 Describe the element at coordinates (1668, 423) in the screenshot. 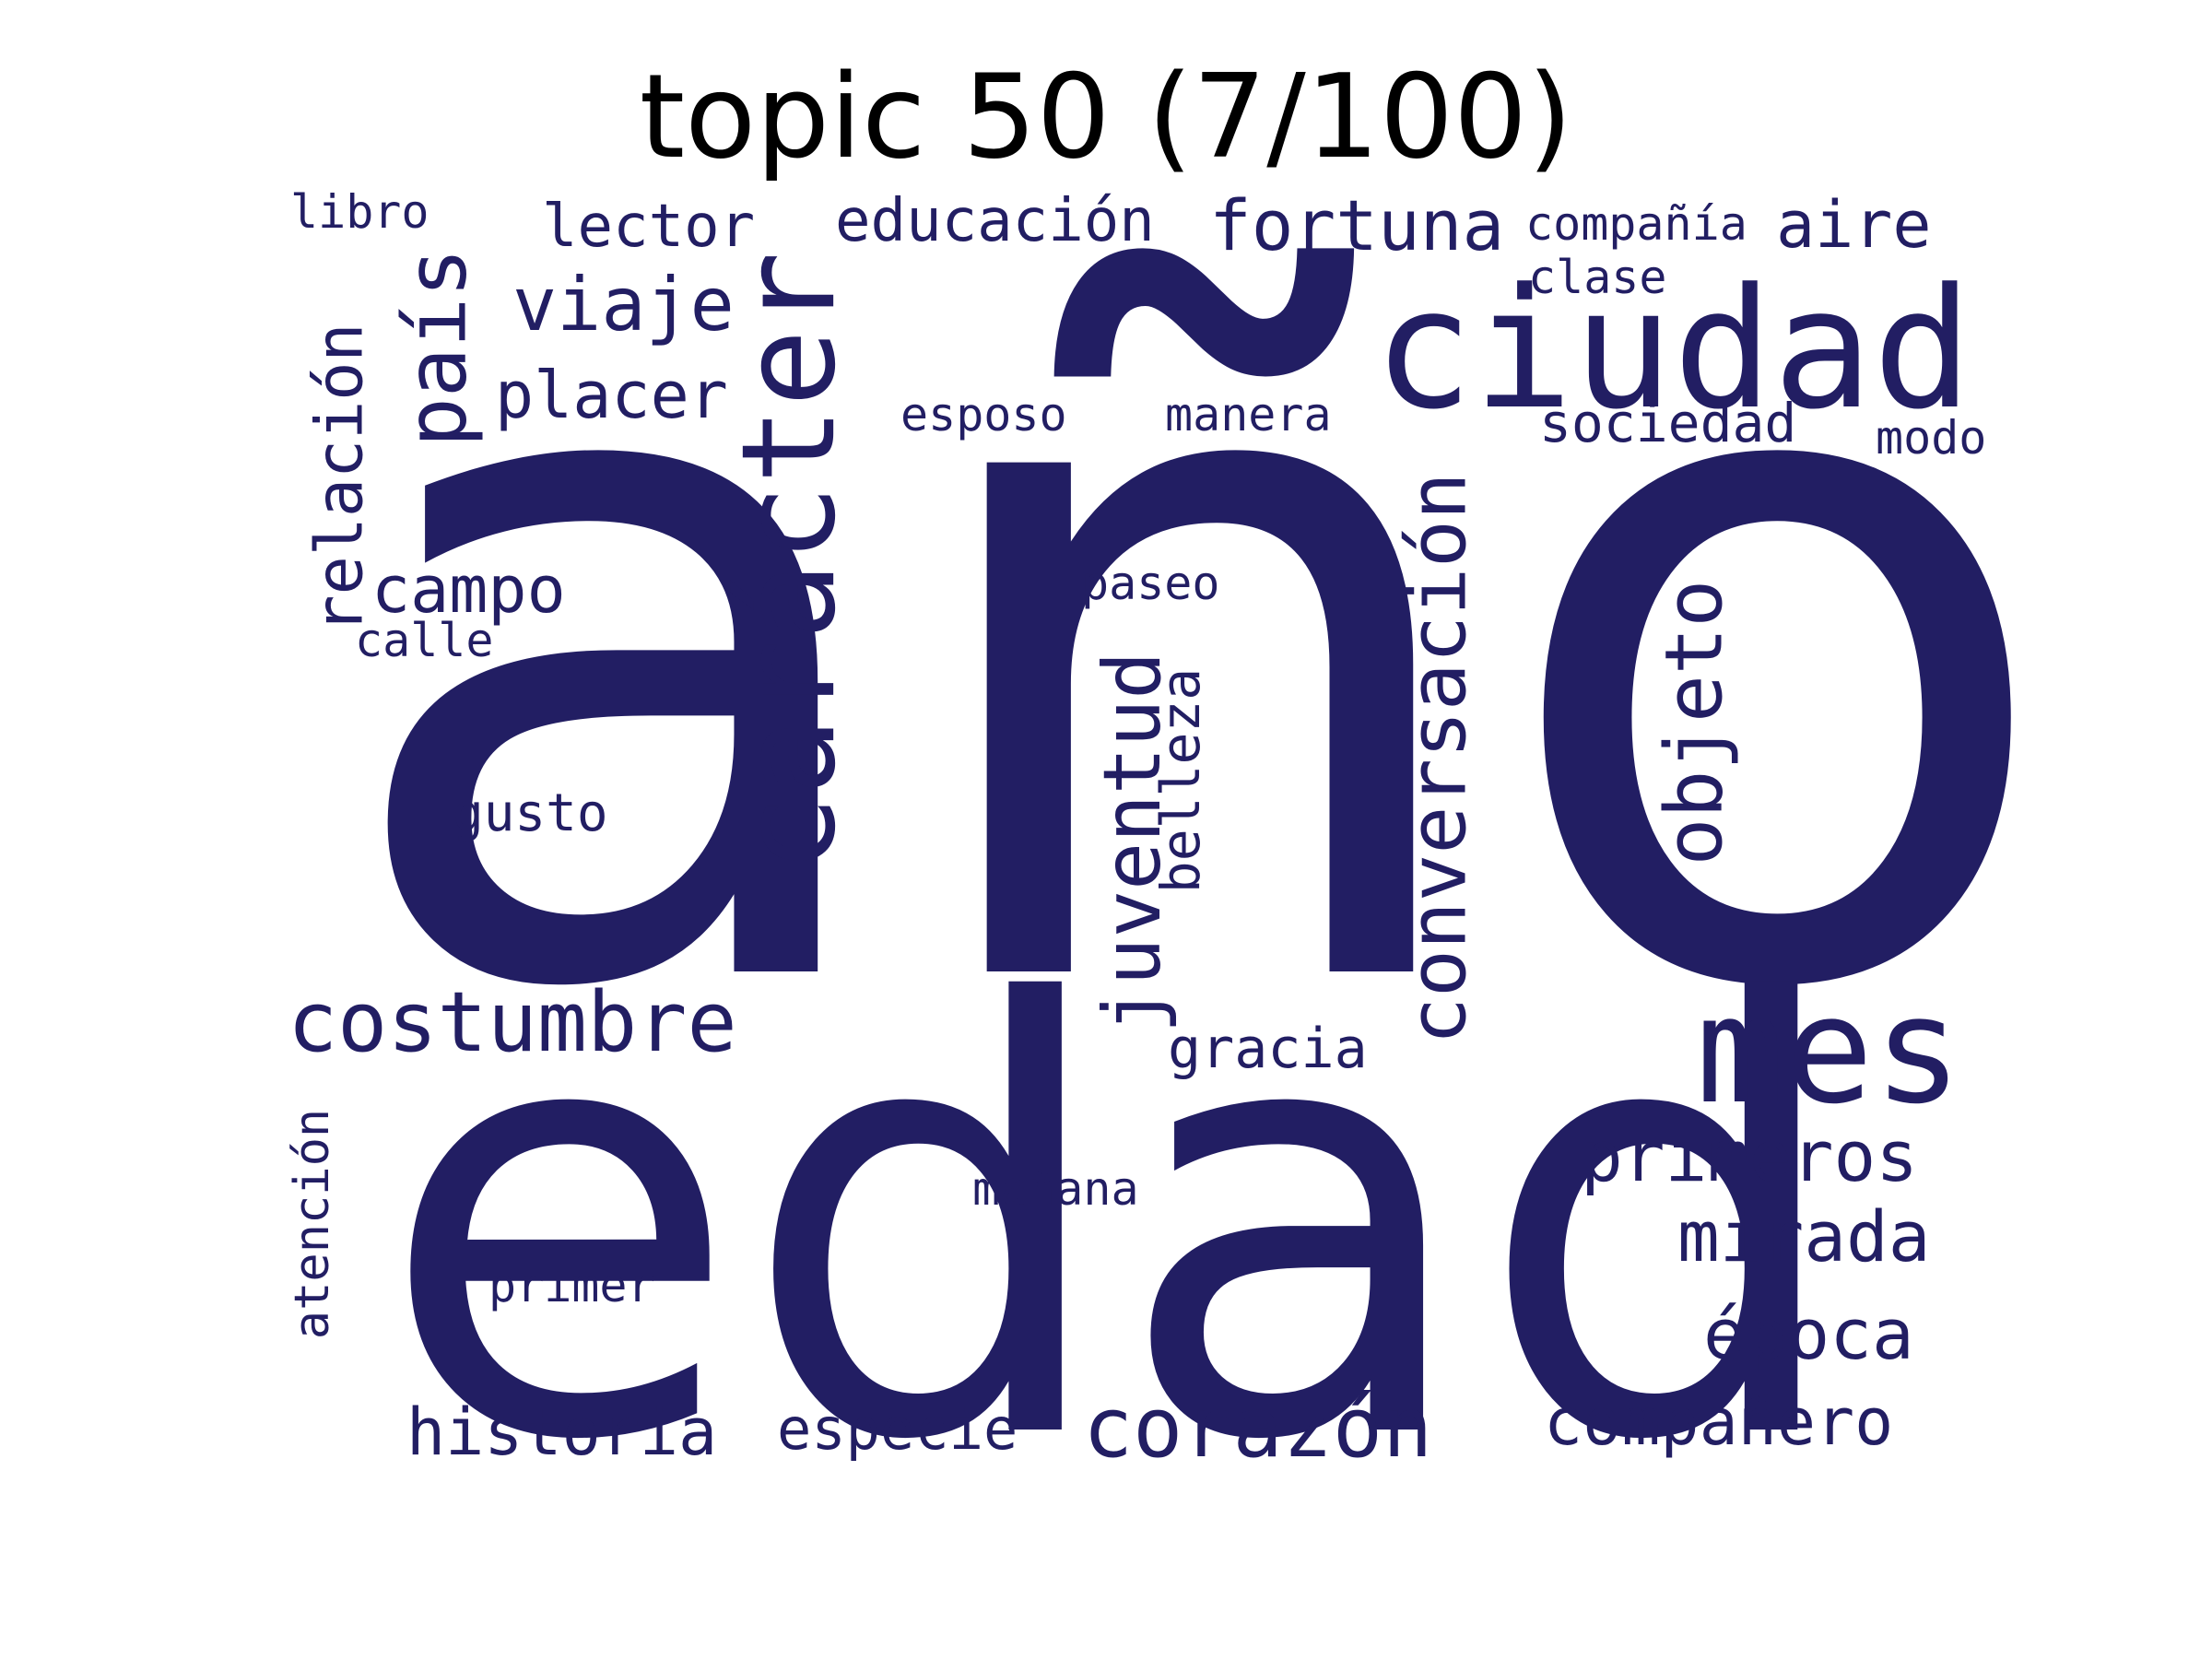

I see `word-sociedad: sociedad` at that location.